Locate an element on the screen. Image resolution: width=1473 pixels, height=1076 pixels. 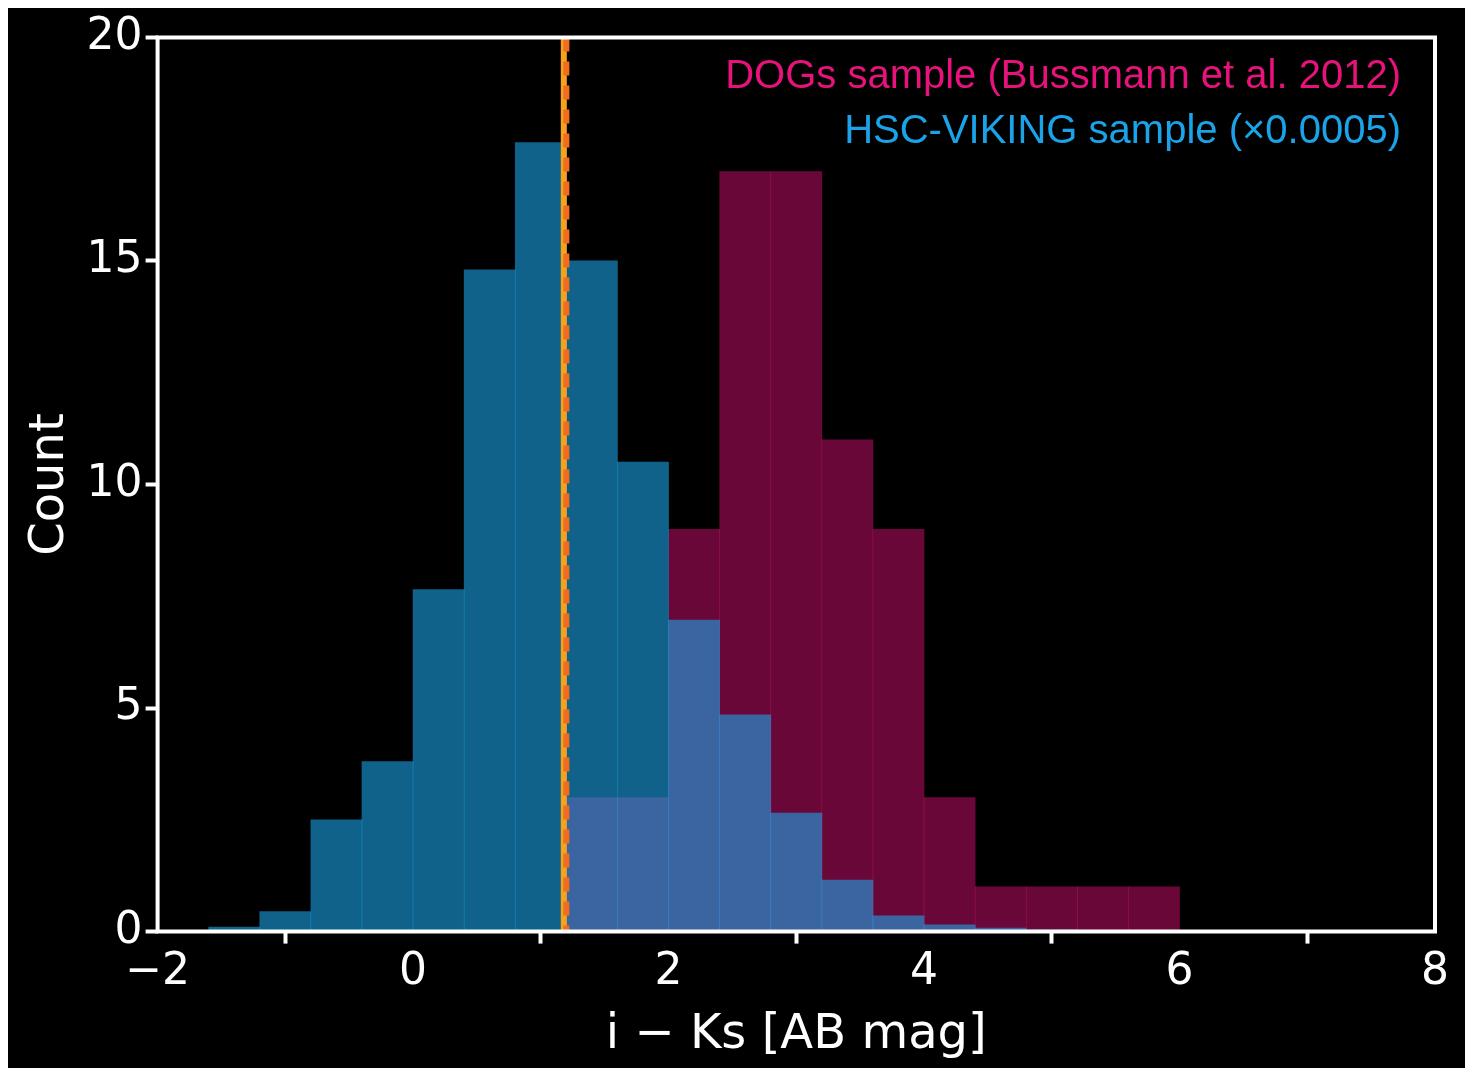
series-label: DOGs sample (Bussmann et al. 2012) is located at coordinates (1063, 74).